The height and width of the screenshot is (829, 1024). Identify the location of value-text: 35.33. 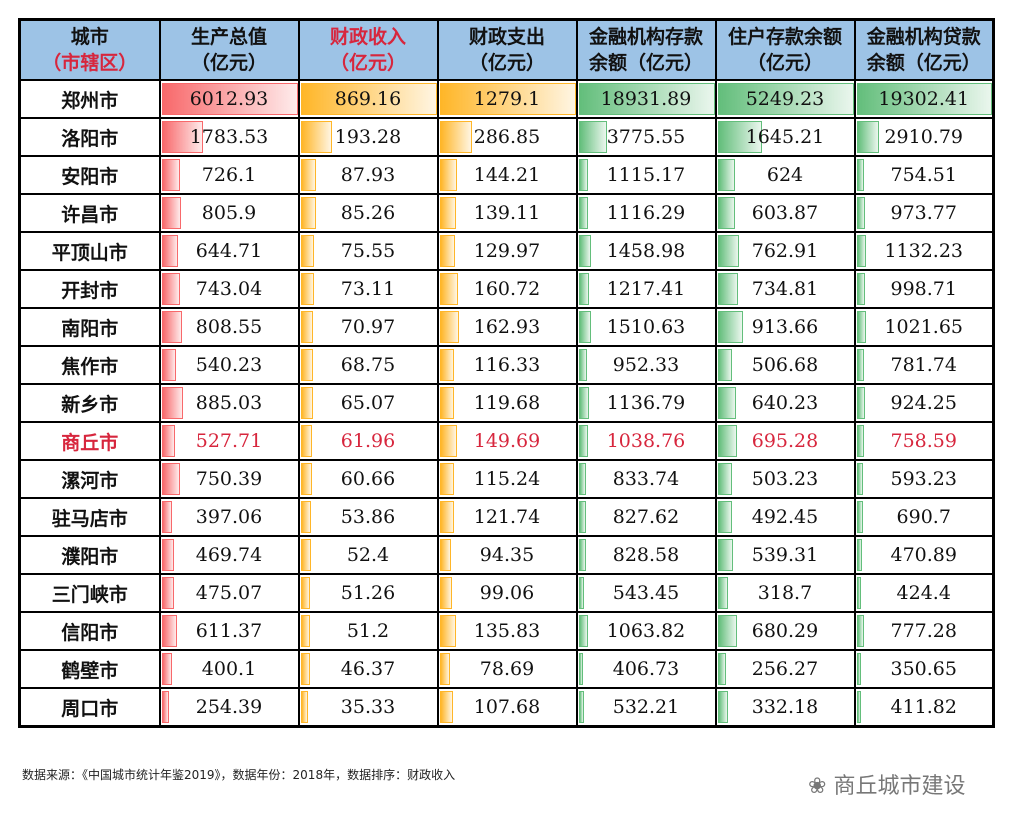
(368, 707).